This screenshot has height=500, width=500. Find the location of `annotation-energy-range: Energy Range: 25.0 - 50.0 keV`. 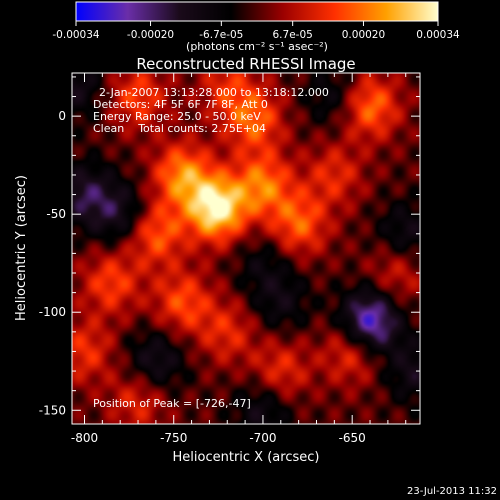

annotation-energy-range: Energy Range: 25.0 - 50.0 keV is located at coordinates (177, 116).